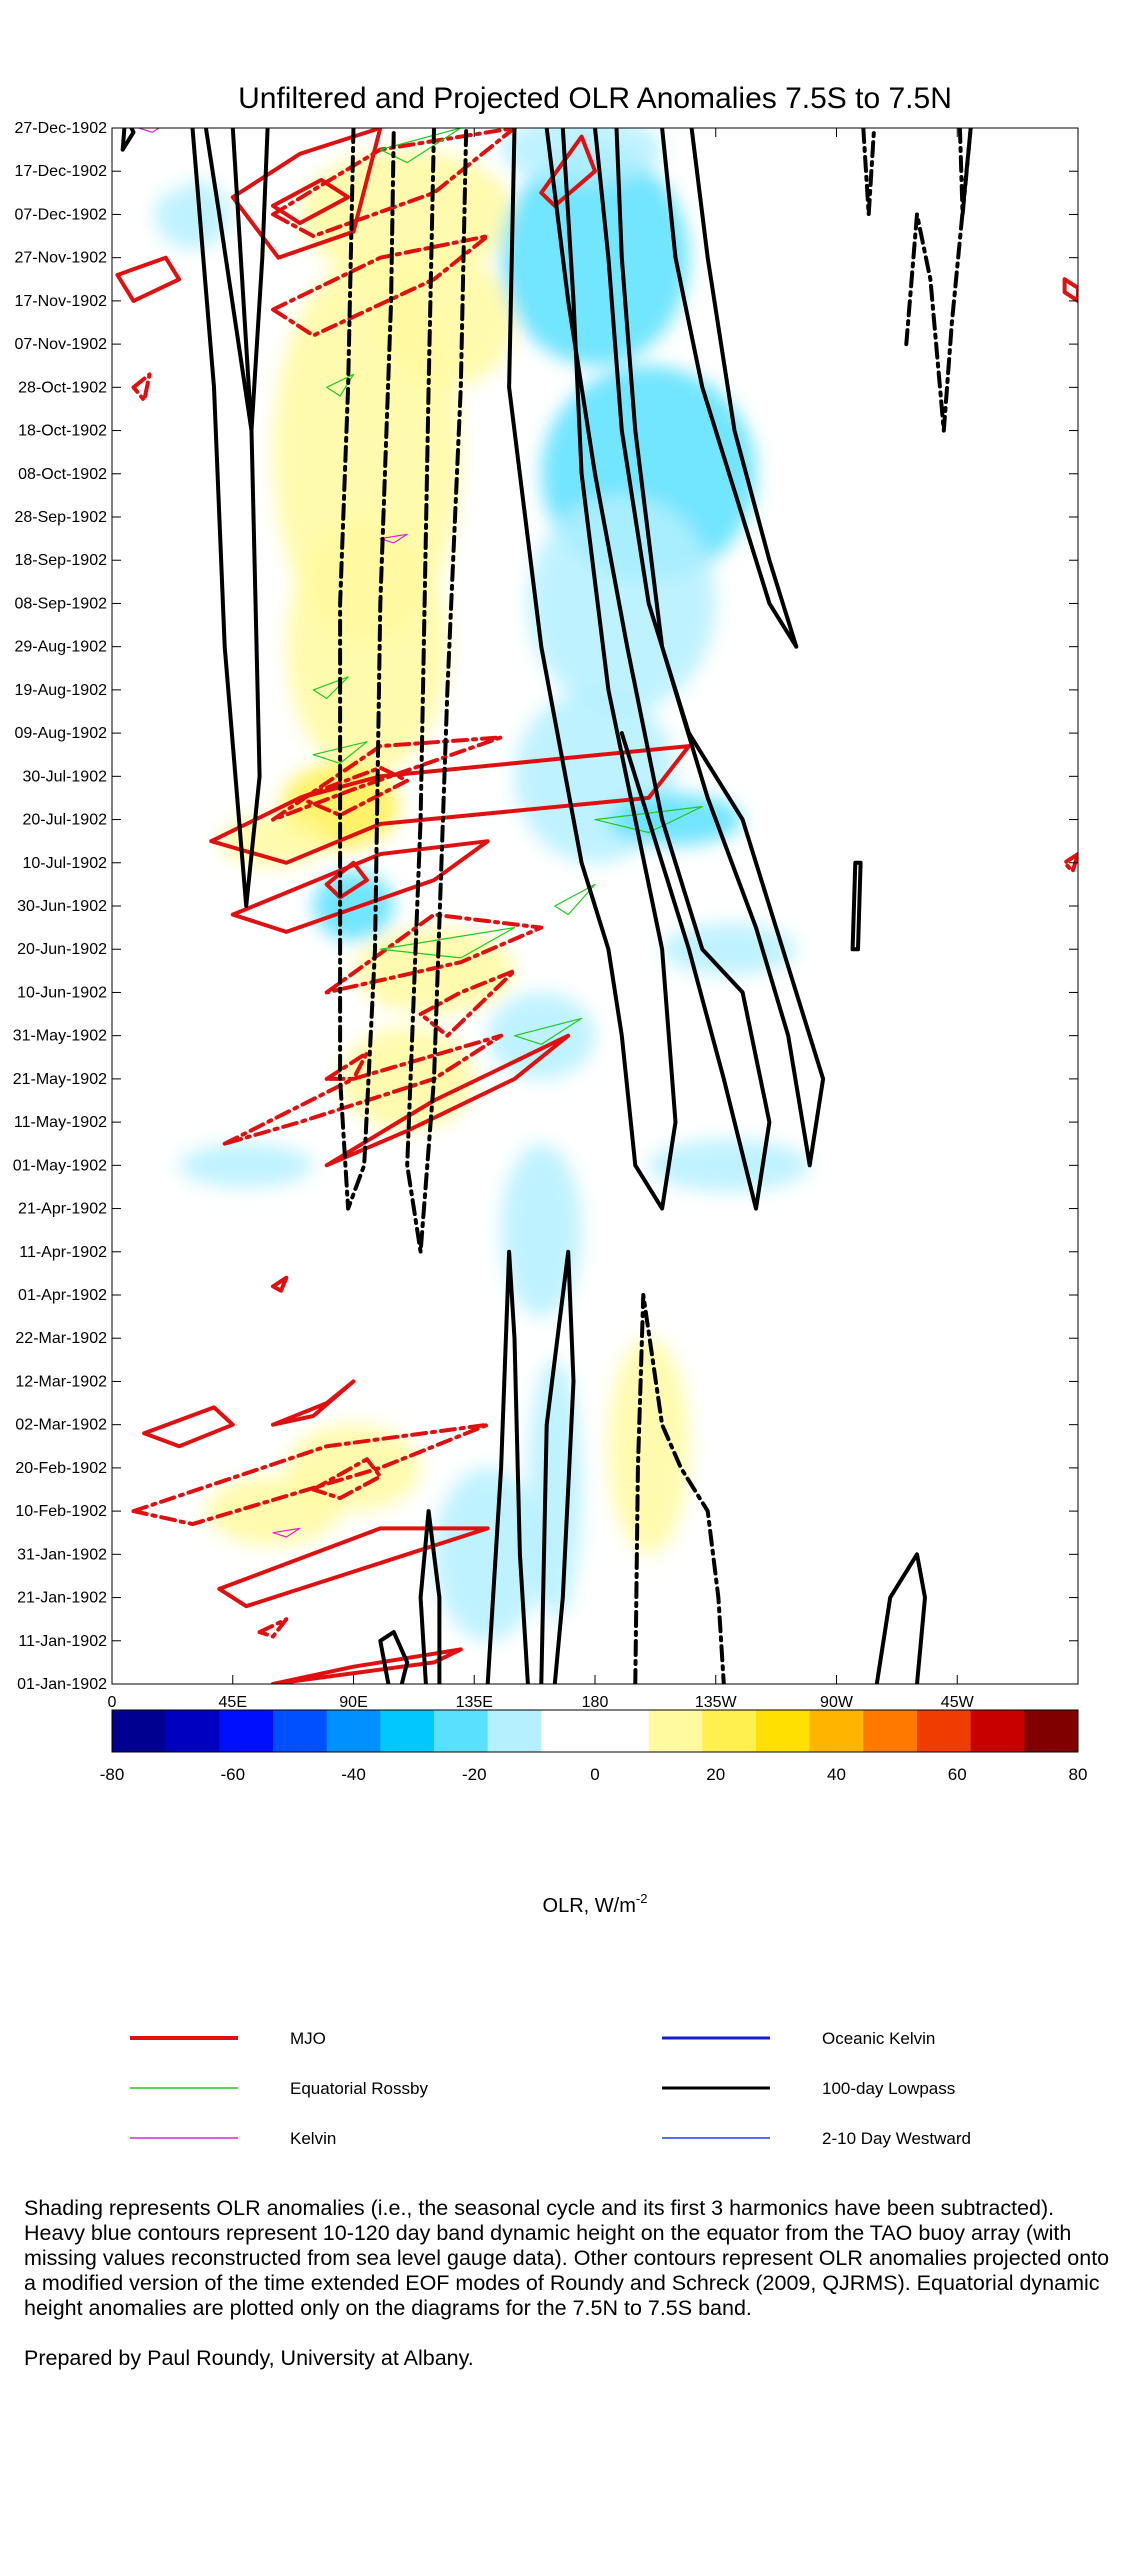 This screenshot has width=1126, height=2550. I want to click on colorbar-tick-label: 0, so click(594, 1774).